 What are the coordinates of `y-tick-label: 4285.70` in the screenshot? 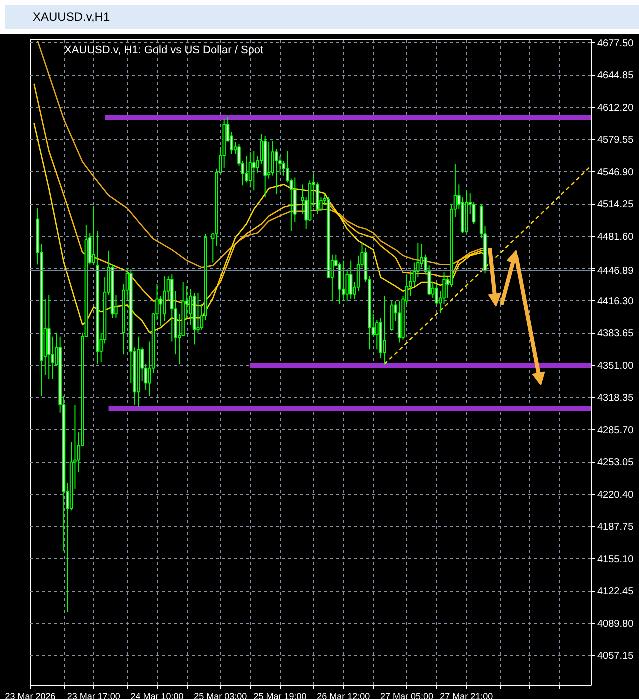 It's located at (616, 430).